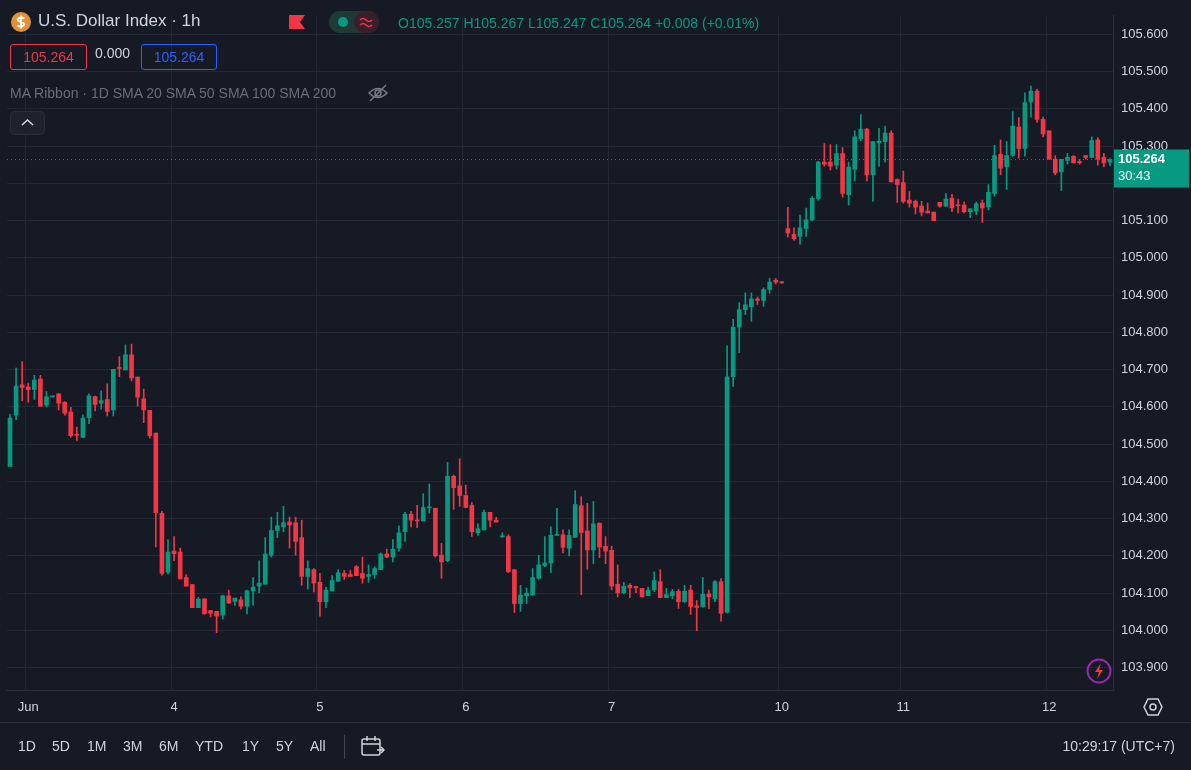 Image resolution: width=1191 pixels, height=770 pixels. What do you see at coordinates (1144, 480) in the screenshot?
I see `y-tick-label: 104.400` at bounding box center [1144, 480].